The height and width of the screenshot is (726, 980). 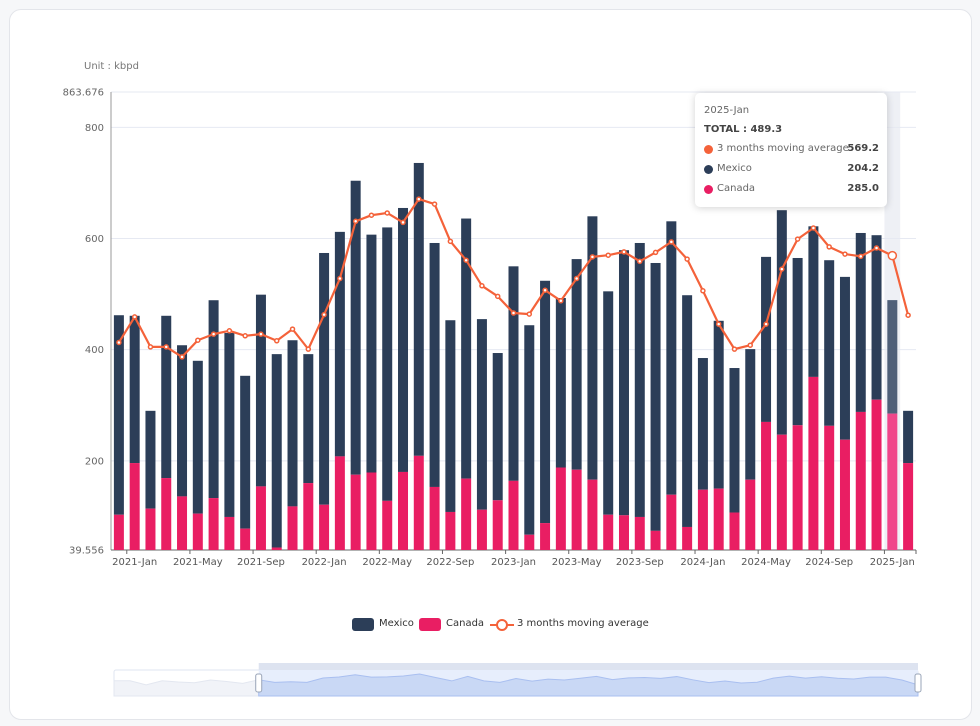 I want to click on data-zoom-handle-right, so click(x=918, y=683).